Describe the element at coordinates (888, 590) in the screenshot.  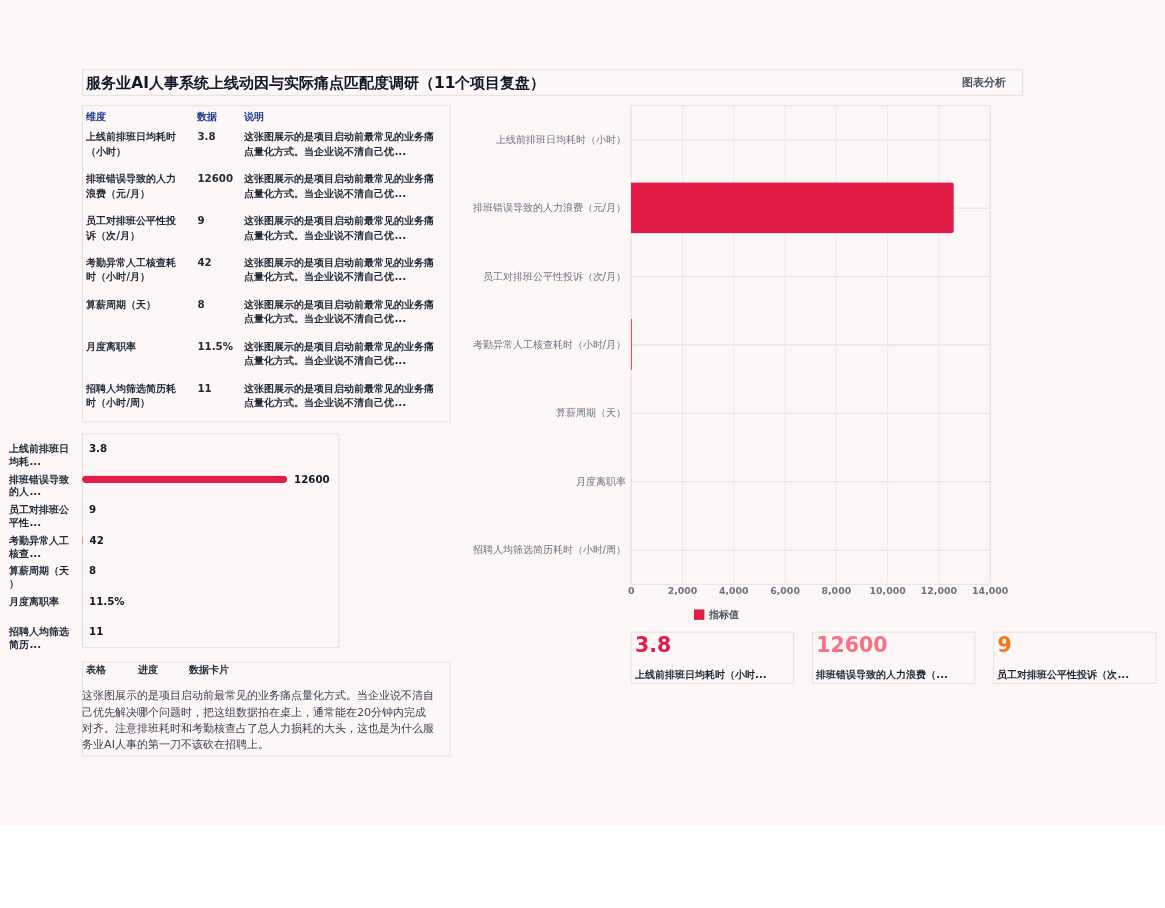
I see `x-tick-label: 10,000` at that location.